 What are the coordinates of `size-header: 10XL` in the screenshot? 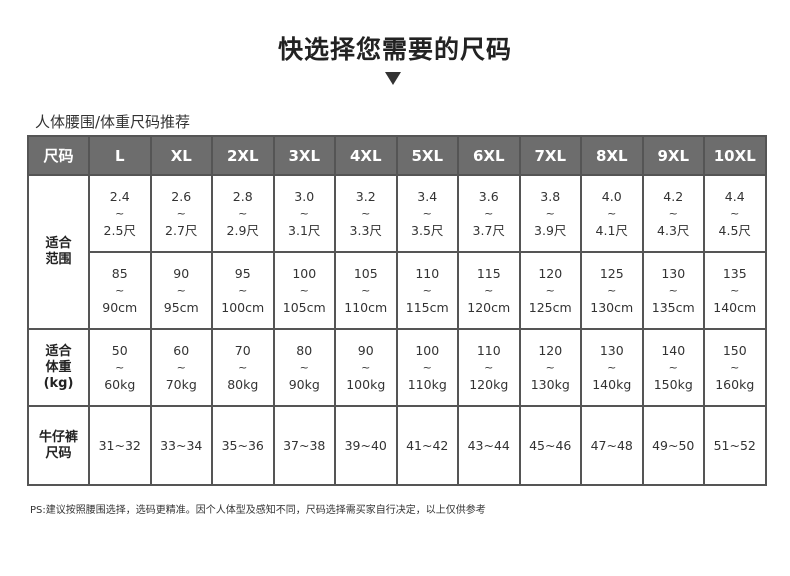 It's located at (735, 155).